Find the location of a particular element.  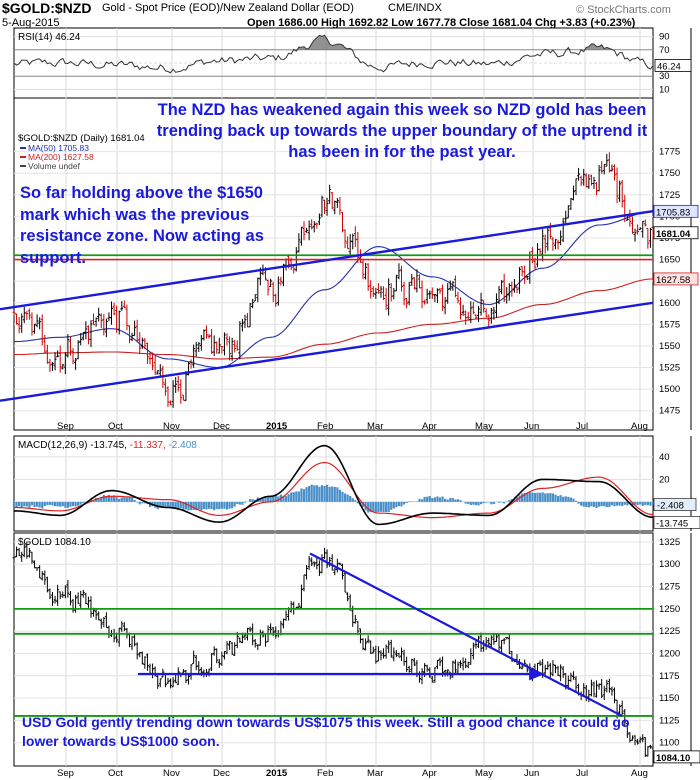

main-tick-label: 1550 is located at coordinates (669, 346).